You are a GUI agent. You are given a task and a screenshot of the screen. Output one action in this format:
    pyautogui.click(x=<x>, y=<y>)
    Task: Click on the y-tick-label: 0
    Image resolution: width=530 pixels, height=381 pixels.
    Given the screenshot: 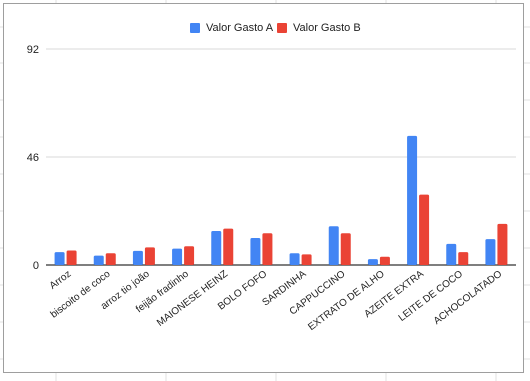 What is the action you would take?
    pyautogui.click(x=36, y=266)
    